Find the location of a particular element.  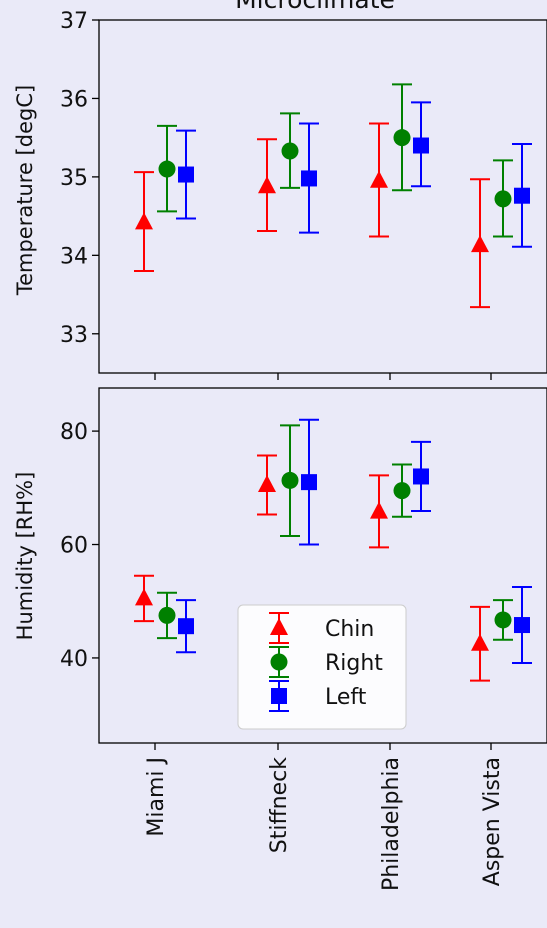

category-label-aspen-vista: Aspen Vista is located at coordinates (492, 821).